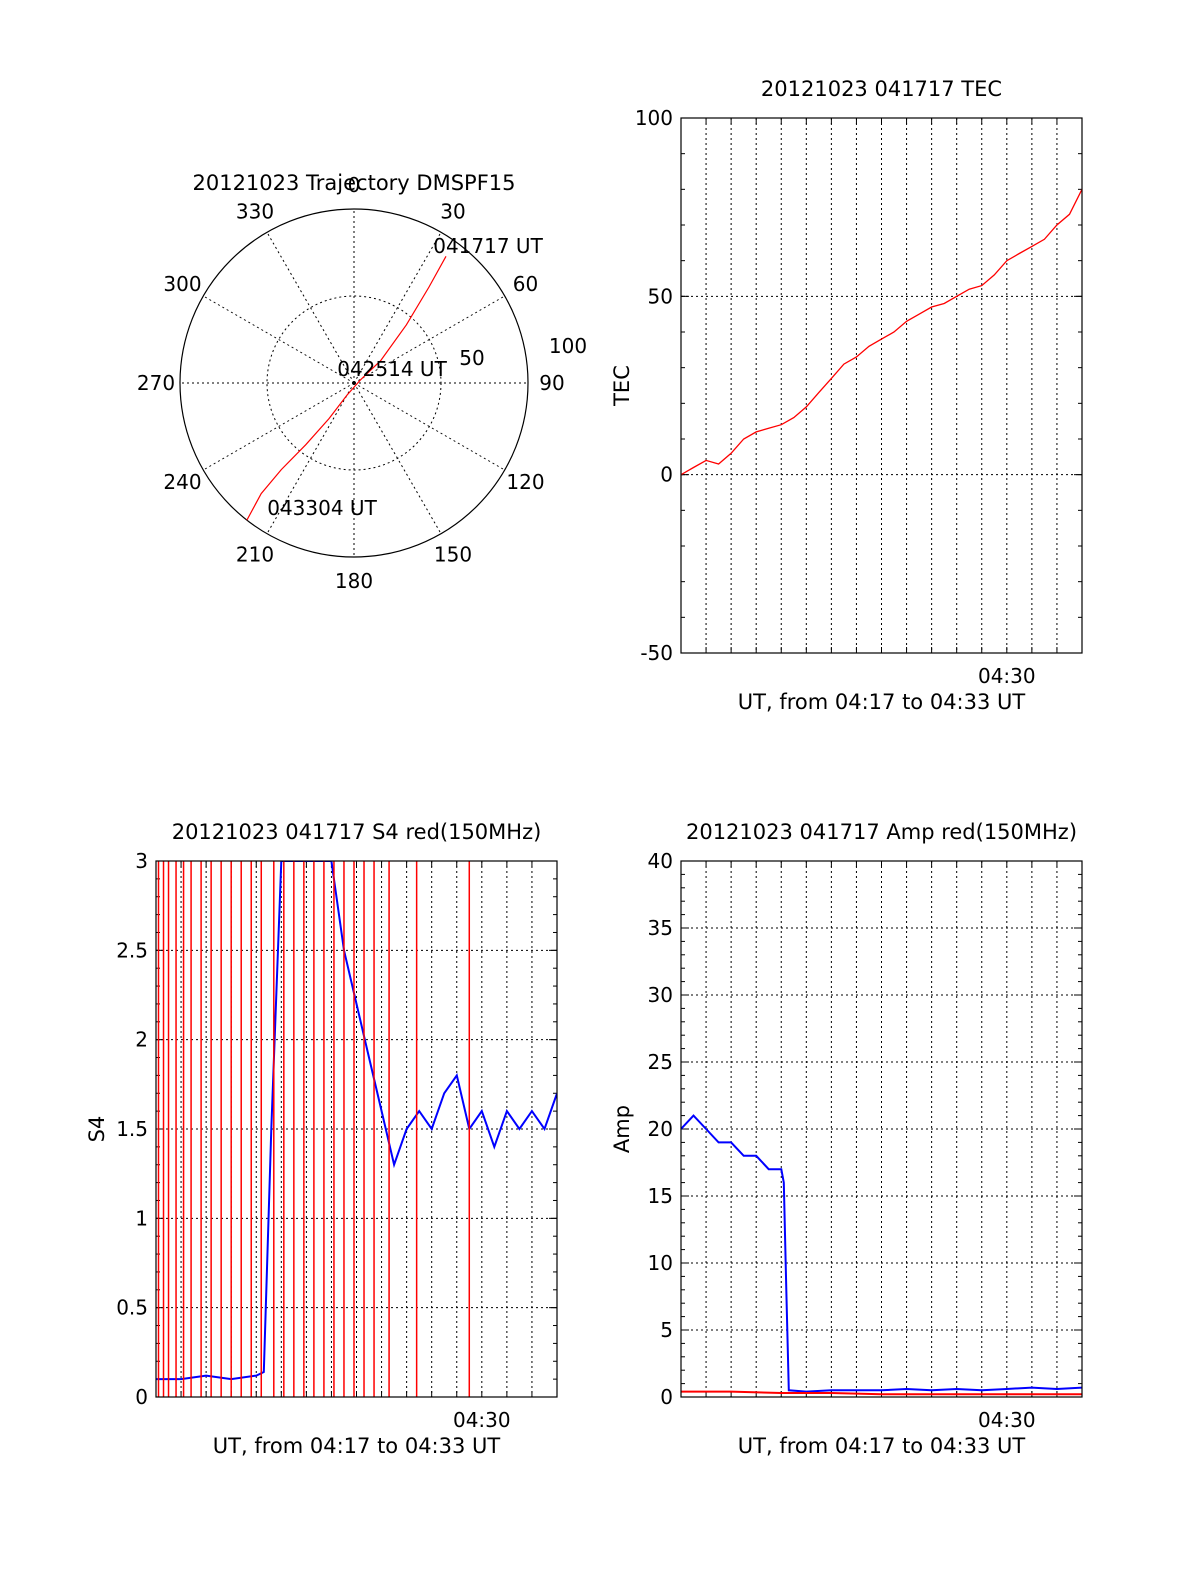 The width and height of the screenshot is (1200, 1575). I want to click on panel-1-ytick-label: -50, so click(656, 653).